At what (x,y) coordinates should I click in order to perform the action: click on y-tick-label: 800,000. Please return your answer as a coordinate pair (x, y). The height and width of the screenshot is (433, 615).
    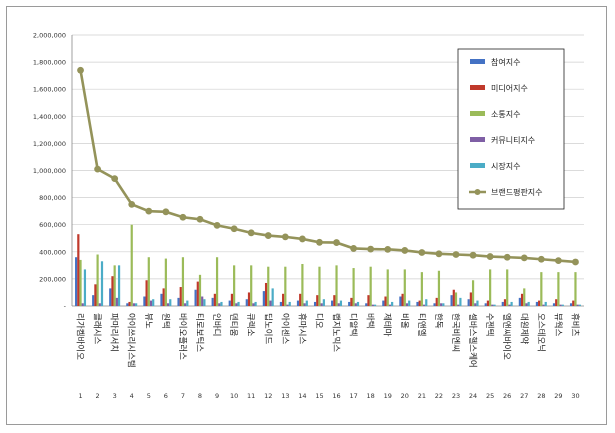
    Looking at the image, I should click on (52, 198).